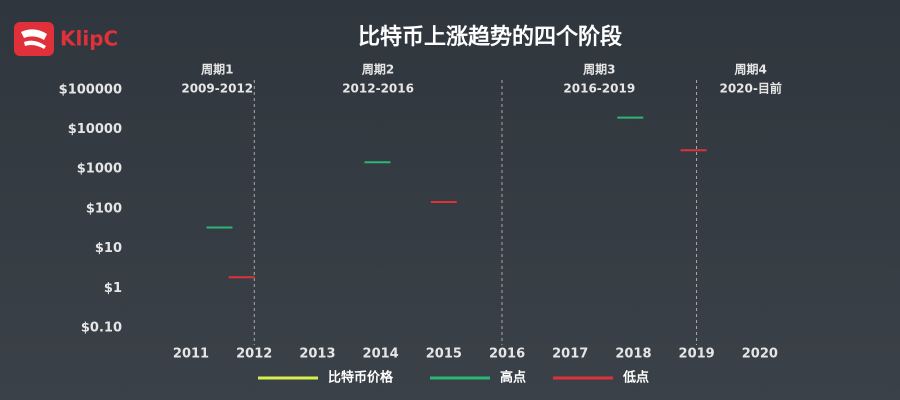 The image size is (900, 400). I want to click on logo-swoosh, so click(34, 39).